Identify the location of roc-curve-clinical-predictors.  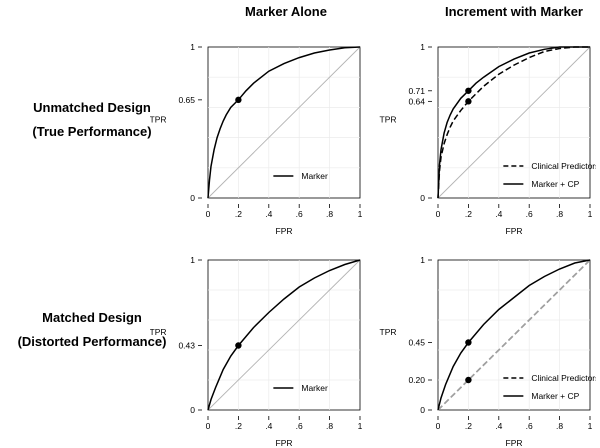
(513, 122).